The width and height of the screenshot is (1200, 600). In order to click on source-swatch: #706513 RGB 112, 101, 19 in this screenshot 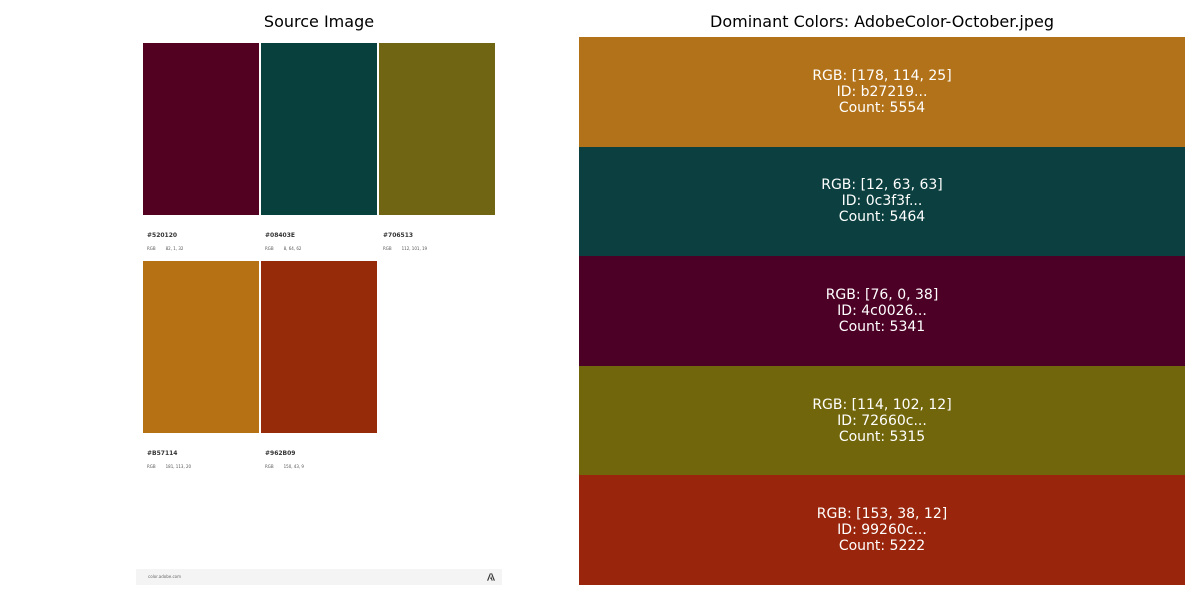, I will do `click(437, 147)`.